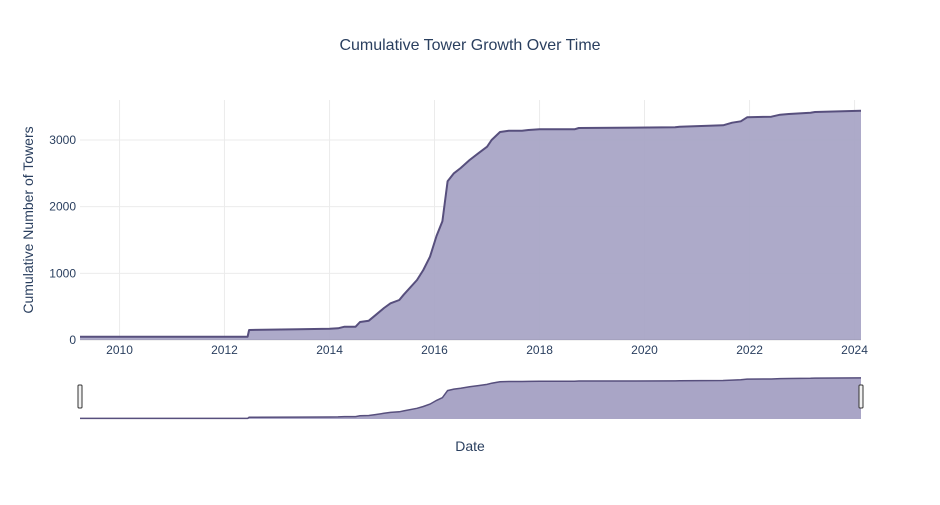 The height and width of the screenshot is (505, 940). What do you see at coordinates (749, 350) in the screenshot?
I see `x-tick-label: 2022` at bounding box center [749, 350].